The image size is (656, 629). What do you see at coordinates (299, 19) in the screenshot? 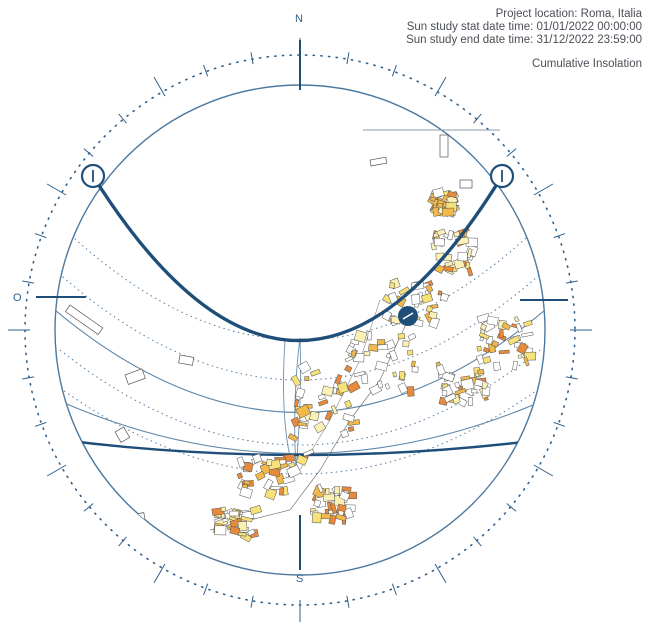
I see `north-label: N` at bounding box center [299, 19].